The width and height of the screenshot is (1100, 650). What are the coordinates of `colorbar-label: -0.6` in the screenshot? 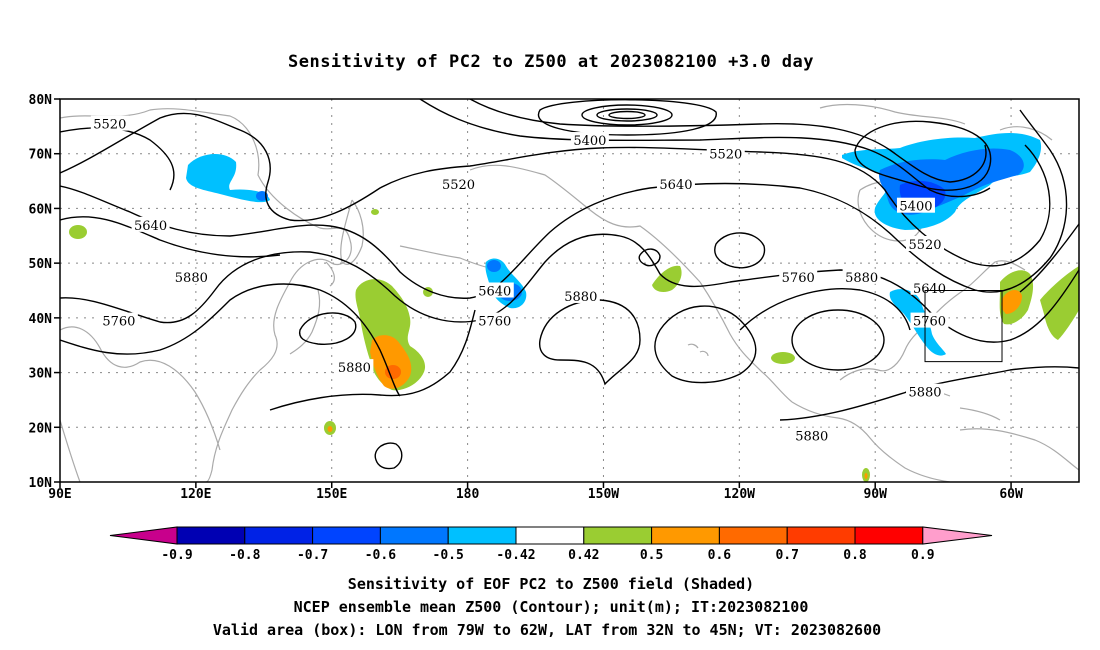 It's located at (380, 555).